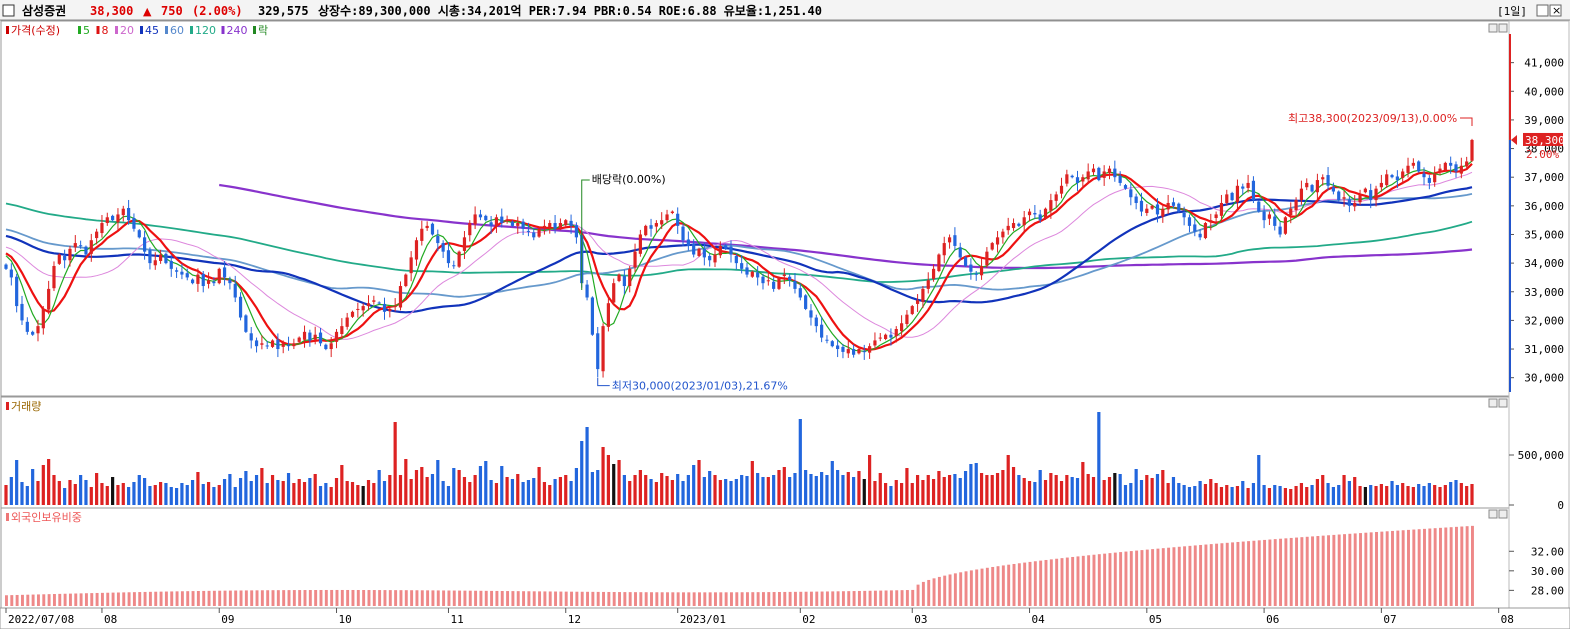 This screenshot has height=633, width=1570. What do you see at coordinates (8, 10) in the screenshot?
I see `header-checkbox` at bounding box center [8, 10].